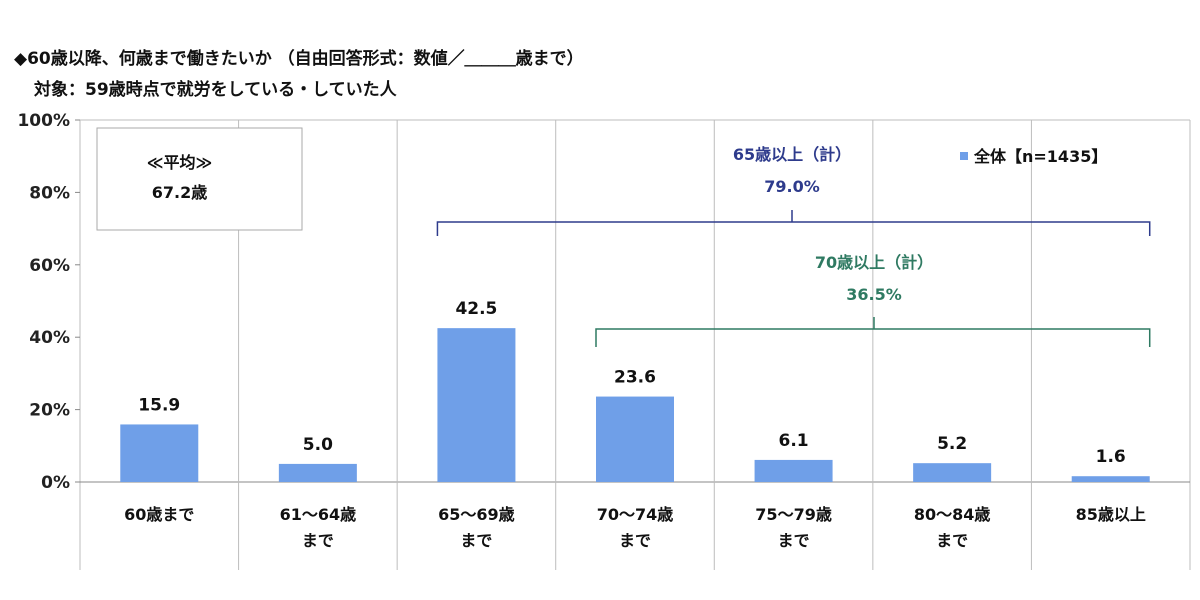 This screenshot has height=600, width=1200. What do you see at coordinates (55, 483) in the screenshot?
I see `y-tick-label: 0%` at bounding box center [55, 483].